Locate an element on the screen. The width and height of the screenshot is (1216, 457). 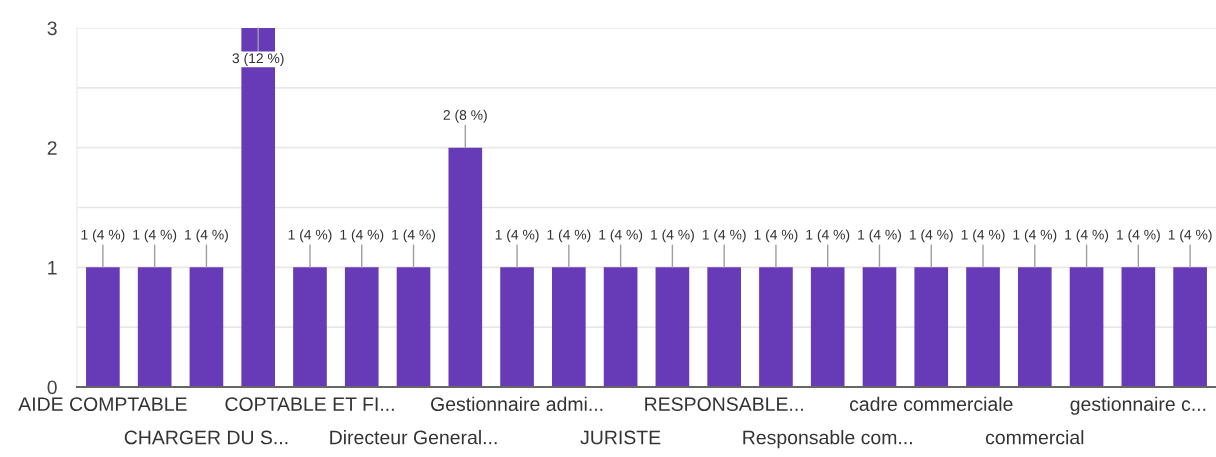
y-tick-label: 0 is located at coordinates (52, 387).